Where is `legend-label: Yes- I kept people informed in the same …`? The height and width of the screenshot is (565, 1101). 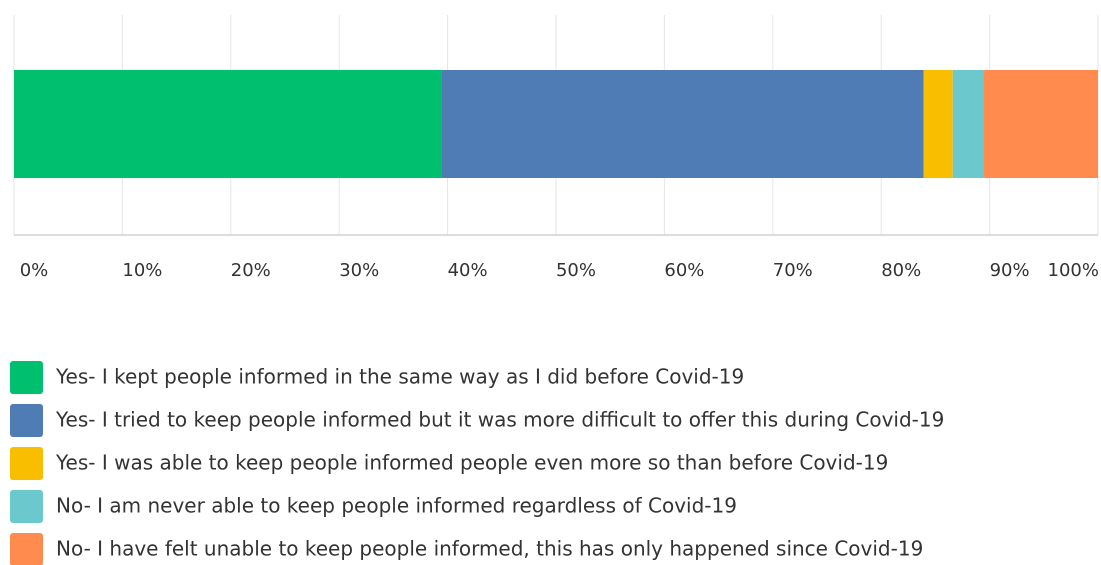
legend-label: Yes- I kept people informed in the same … is located at coordinates (399, 377).